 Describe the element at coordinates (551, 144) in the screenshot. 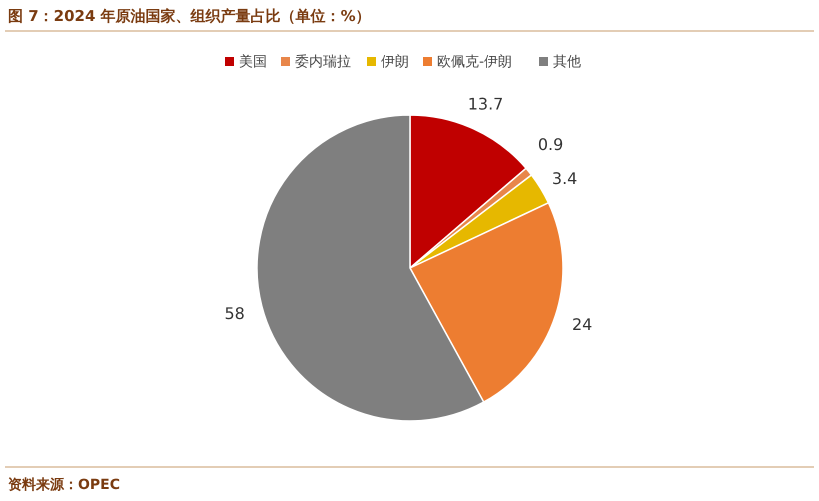

I see `data-label: 0.9` at that location.